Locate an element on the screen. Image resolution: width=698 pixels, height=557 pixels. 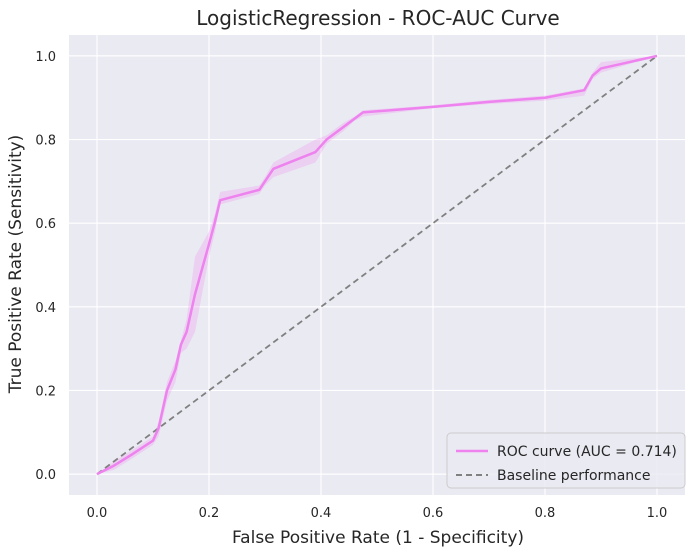
chart-title: LogisticRegression - ROC-AUC Curve is located at coordinates (377, 18).